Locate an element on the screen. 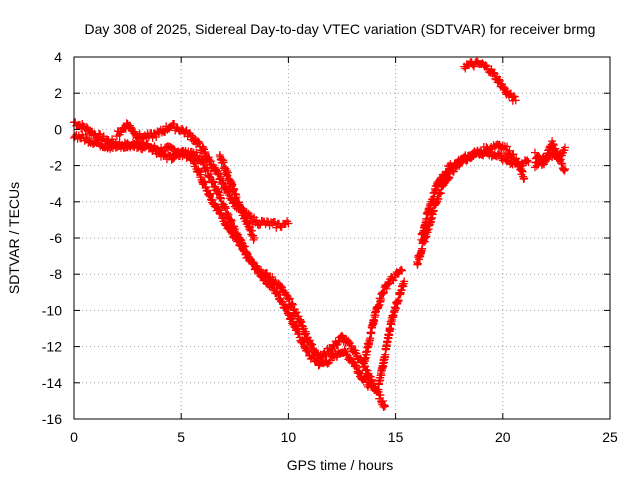 The height and width of the screenshot is (480, 640). x-tick-label: 25 is located at coordinates (610, 437).